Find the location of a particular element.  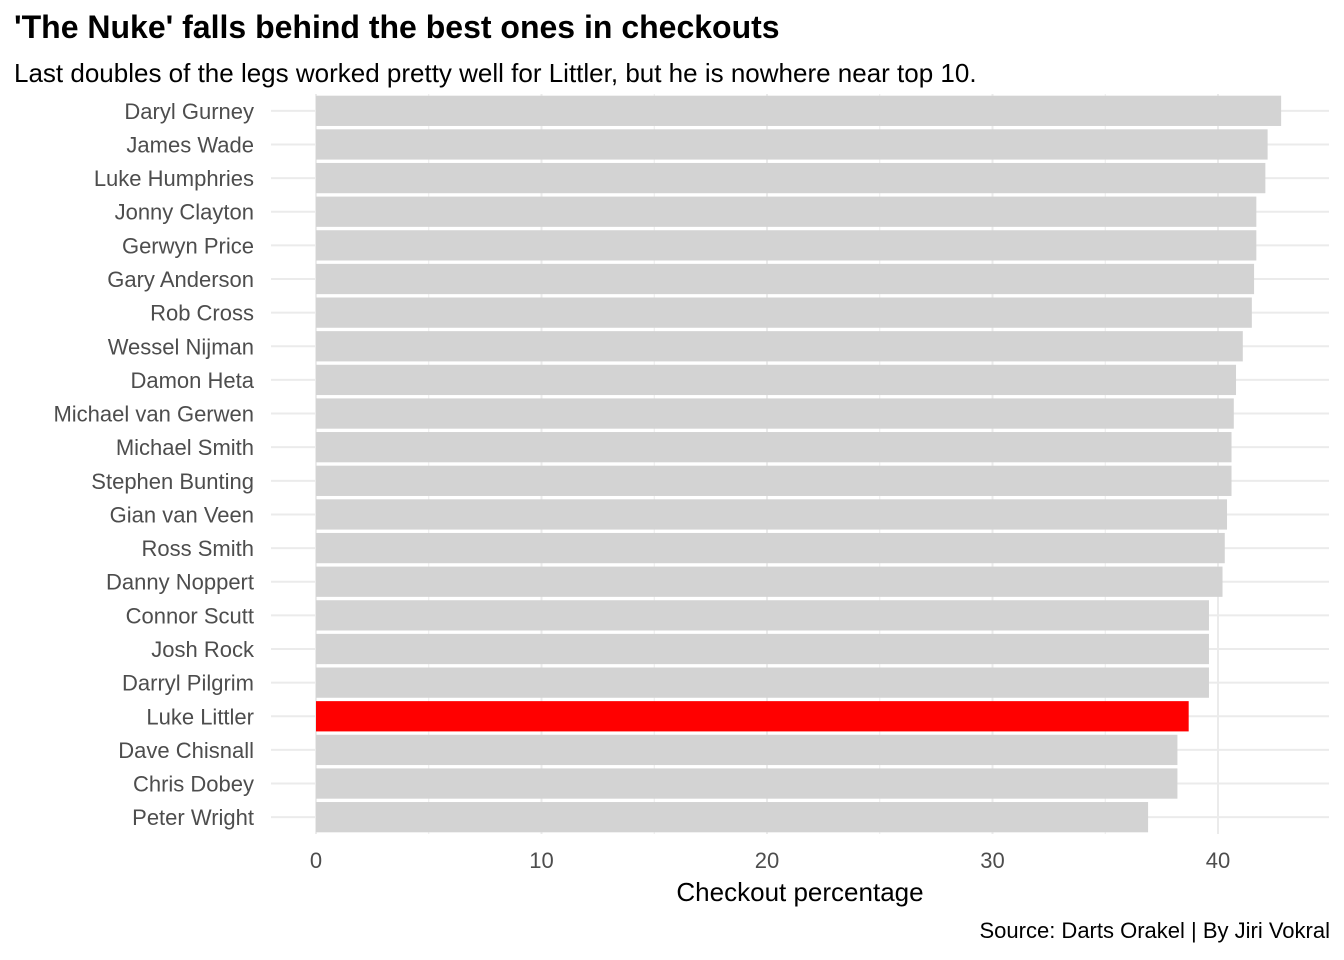

y-tick-label: Gian van Veen is located at coordinates (182, 514).